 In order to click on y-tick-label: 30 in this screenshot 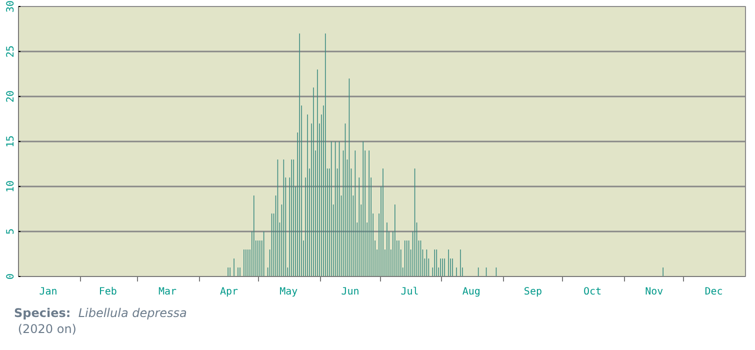, I will do `click(11, 6)`.